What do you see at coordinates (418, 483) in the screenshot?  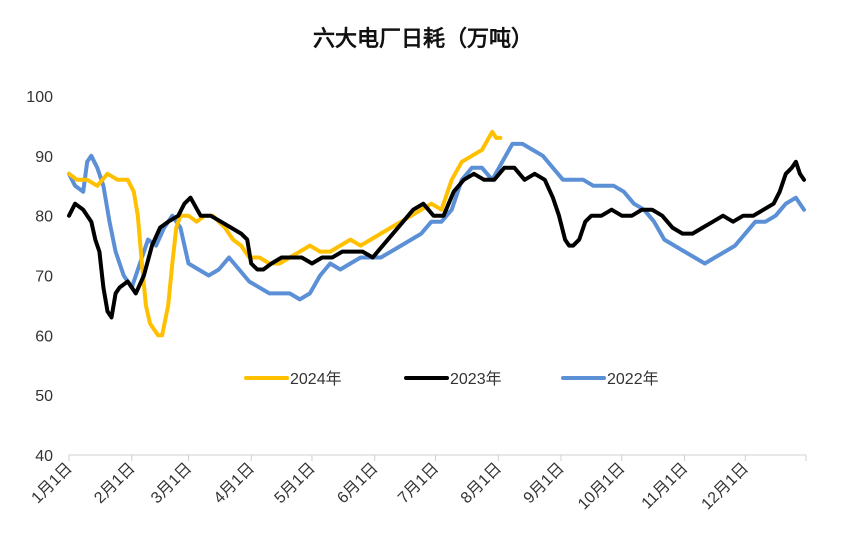 I see `x-tick-label: 7月1日` at bounding box center [418, 483].